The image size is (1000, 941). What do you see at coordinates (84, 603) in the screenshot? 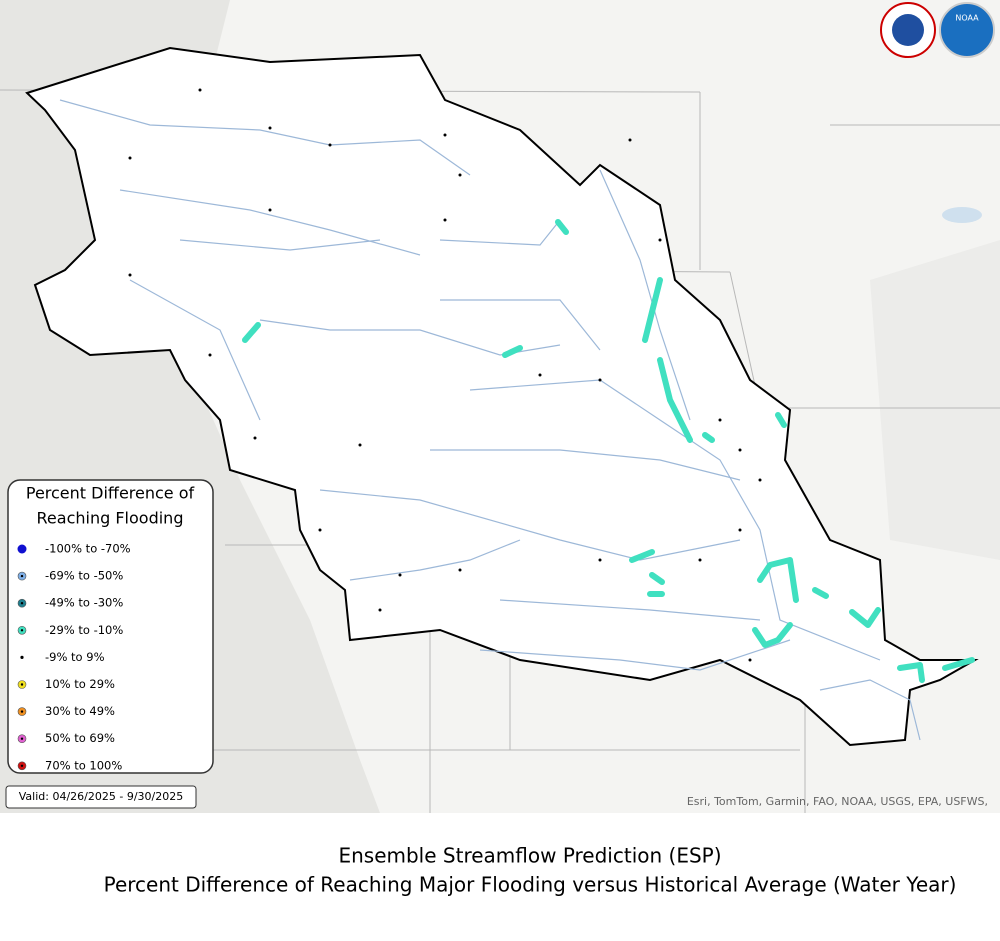
I see `legend-label: -49% to -30%` at bounding box center [84, 603].